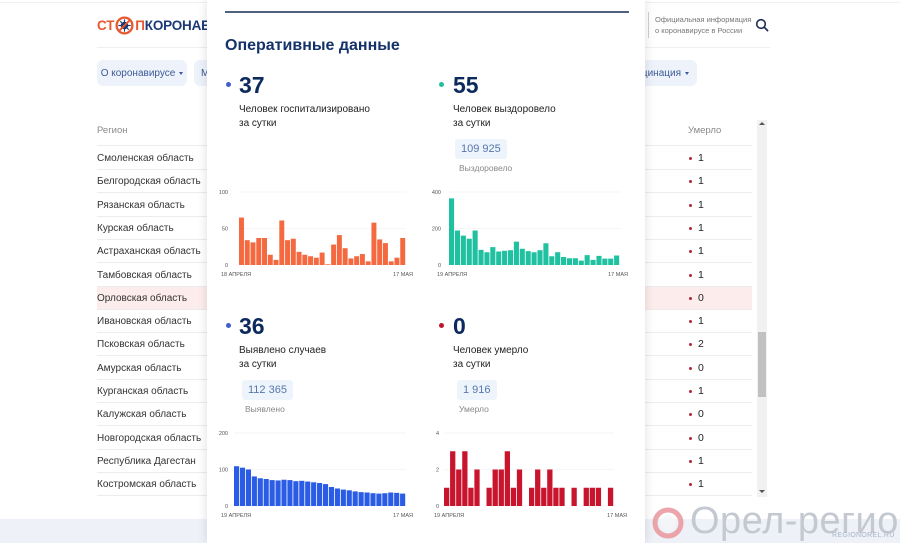 This screenshot has width=900, height=543. What do you see at coordinates (762, 364) in the screenshot?
I see `scrollbar-thumb` at bounding box center [762, 364].